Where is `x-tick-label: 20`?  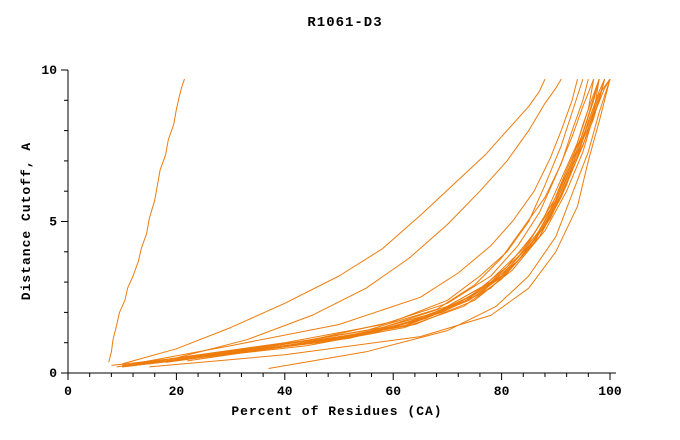
x-tick-label: 20 is located at coordinates (177, 391).